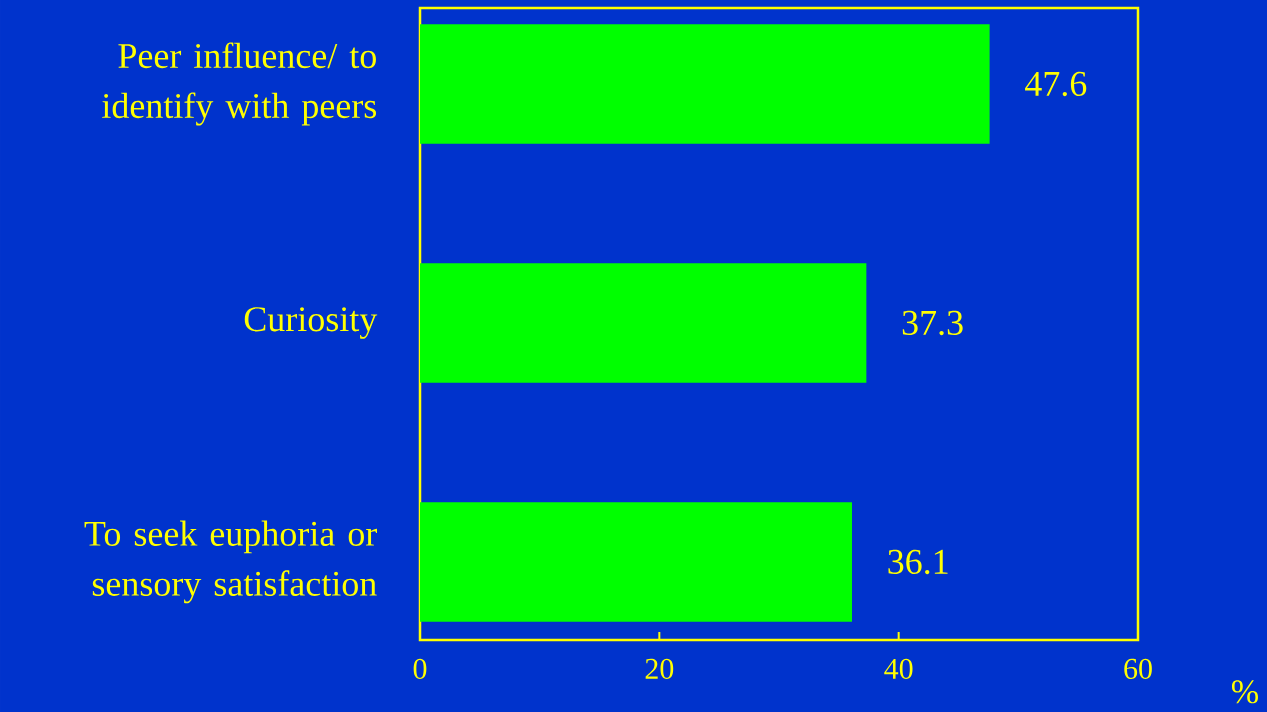  Describe the element at coordinates (932, 323) in the screenshot. I see `data-label: 37.3` at that location.